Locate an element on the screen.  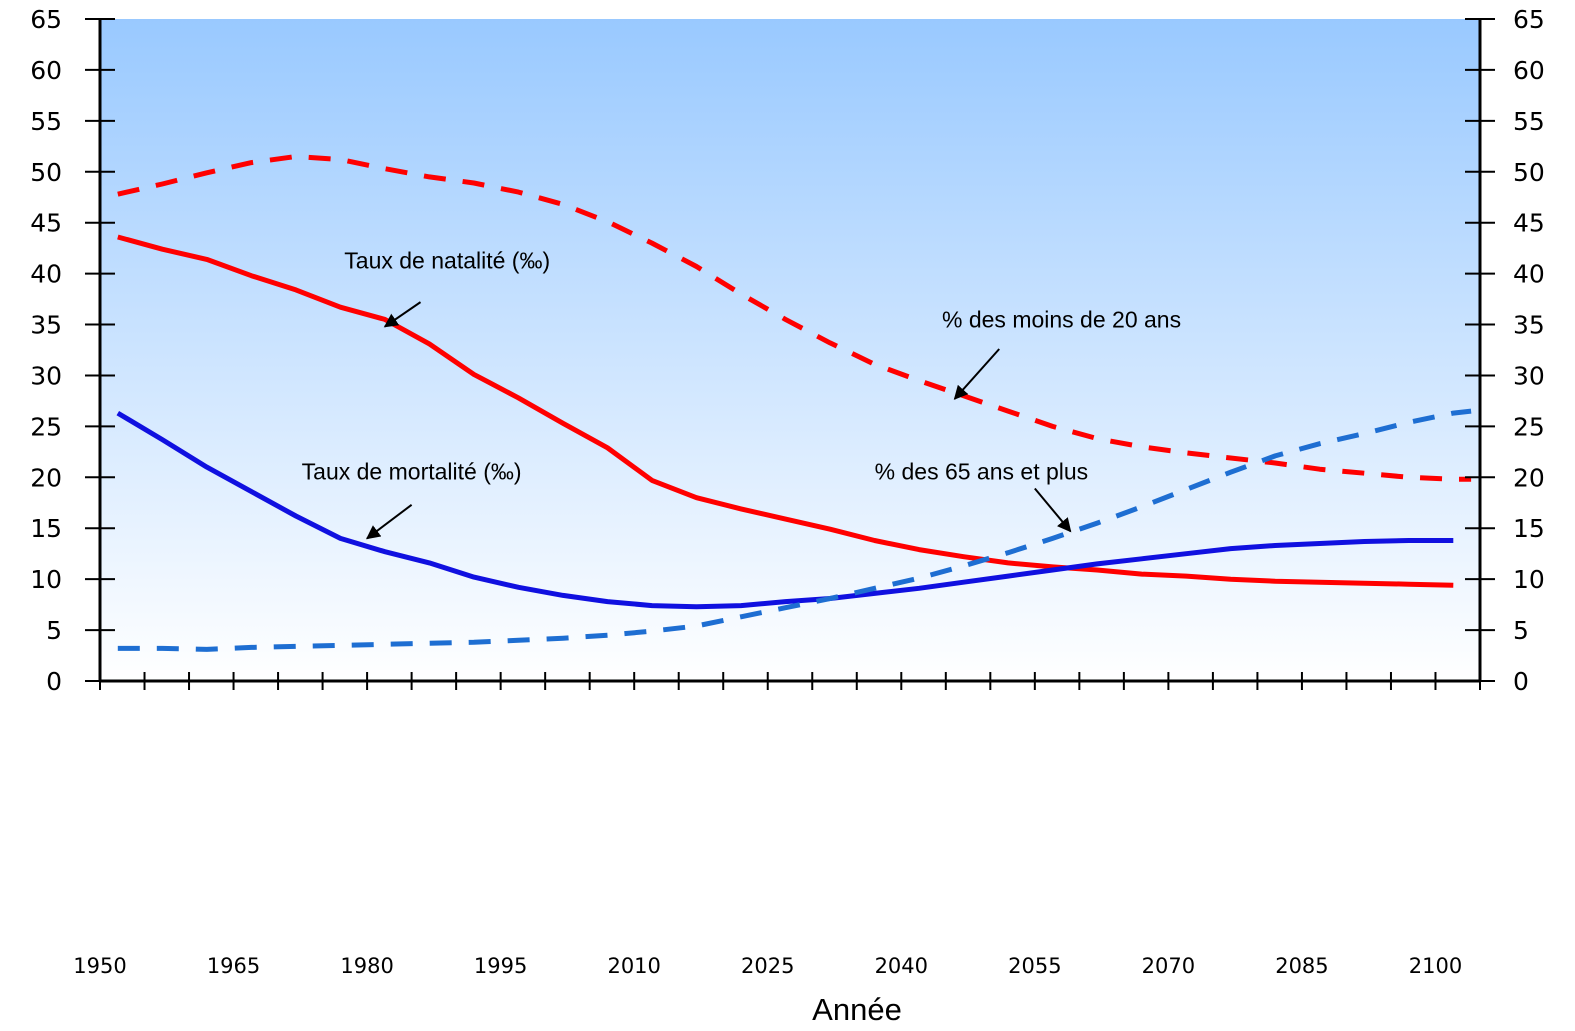
y-tick-label-left: 25 is located at coordinates (46, 426).